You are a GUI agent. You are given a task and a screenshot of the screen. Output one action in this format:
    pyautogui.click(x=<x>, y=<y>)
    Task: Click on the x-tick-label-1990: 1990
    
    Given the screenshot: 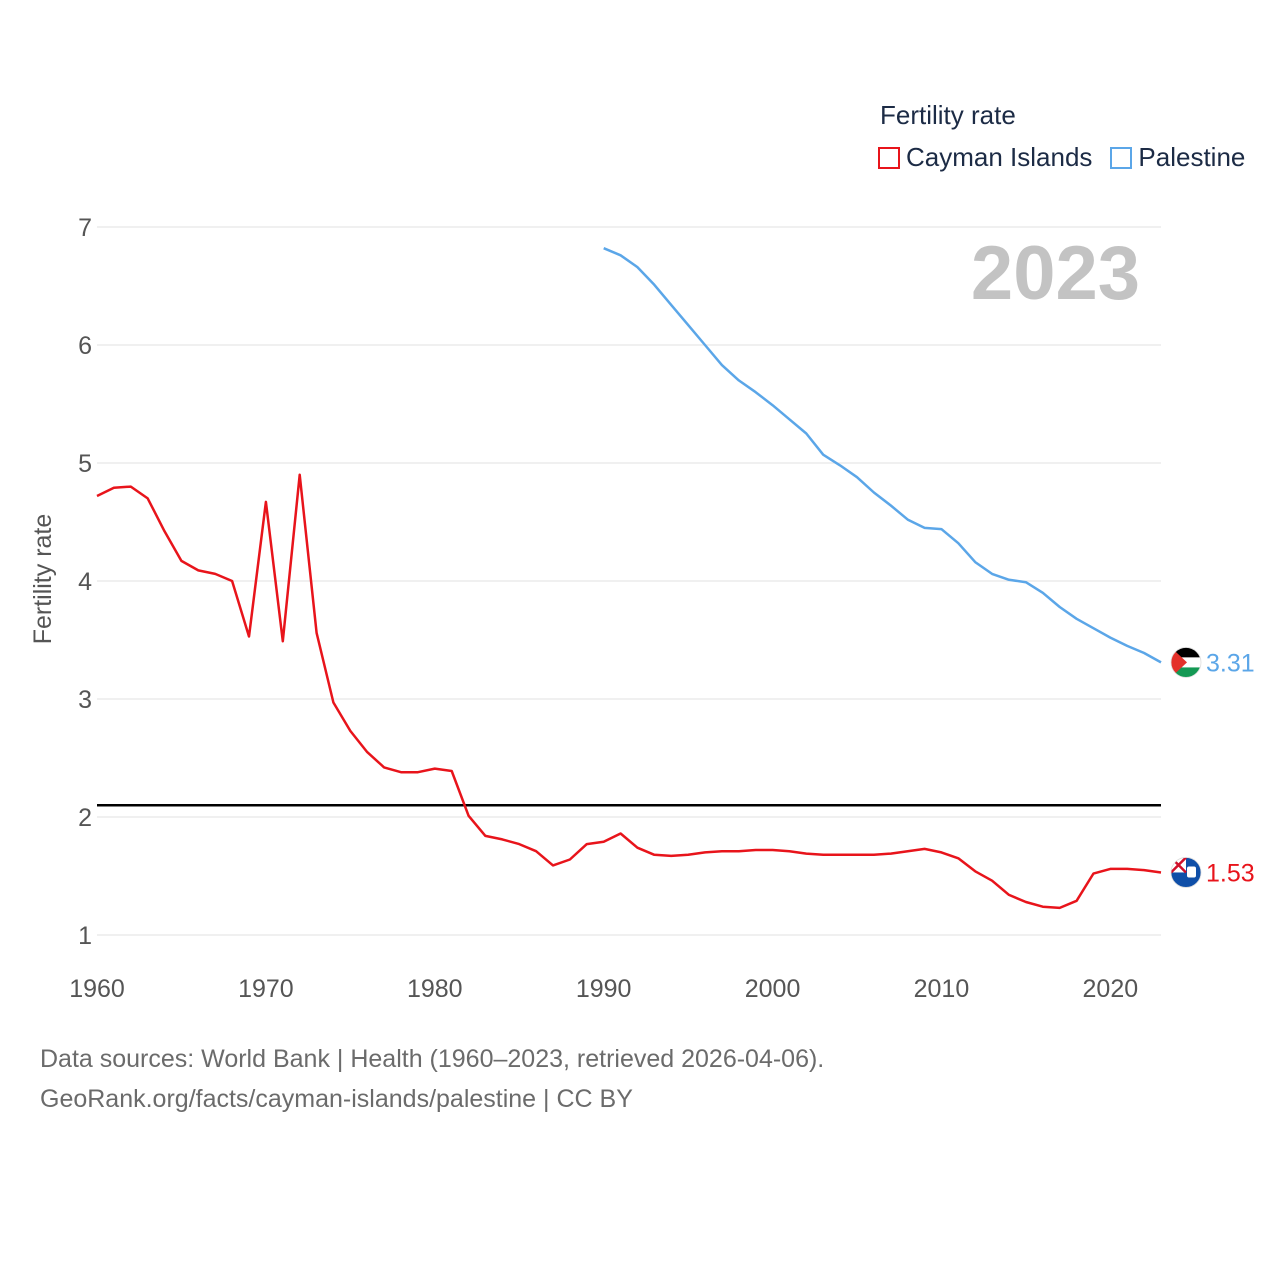 What is the action you would take?
    pyautogui.click(x=604, y=989)
    